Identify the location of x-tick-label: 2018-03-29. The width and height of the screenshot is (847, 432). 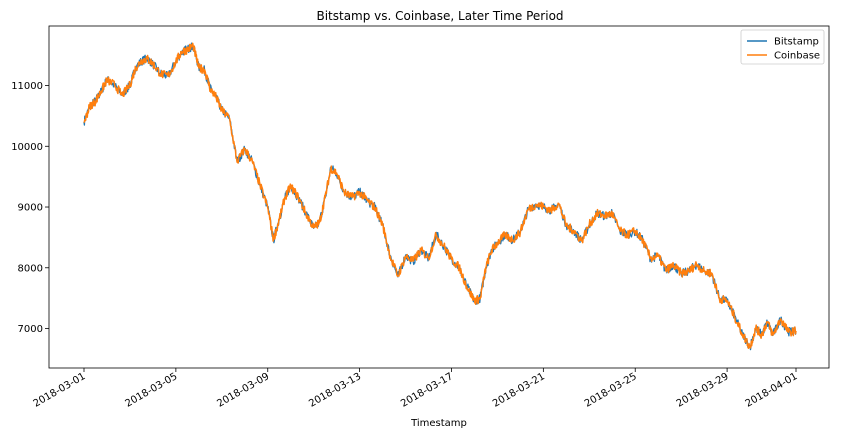
(703, 390).